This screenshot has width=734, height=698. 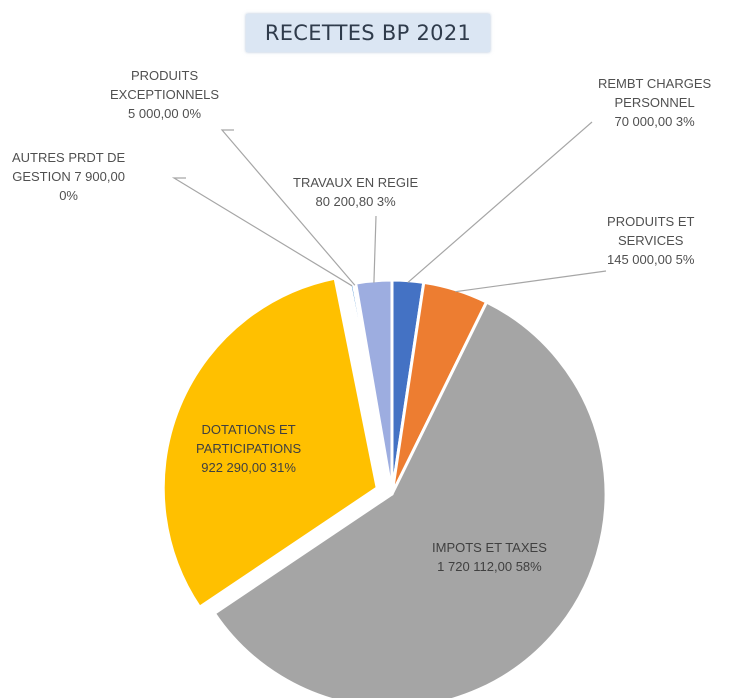 I want to click on pie-slice, so click(x=270, y=442).